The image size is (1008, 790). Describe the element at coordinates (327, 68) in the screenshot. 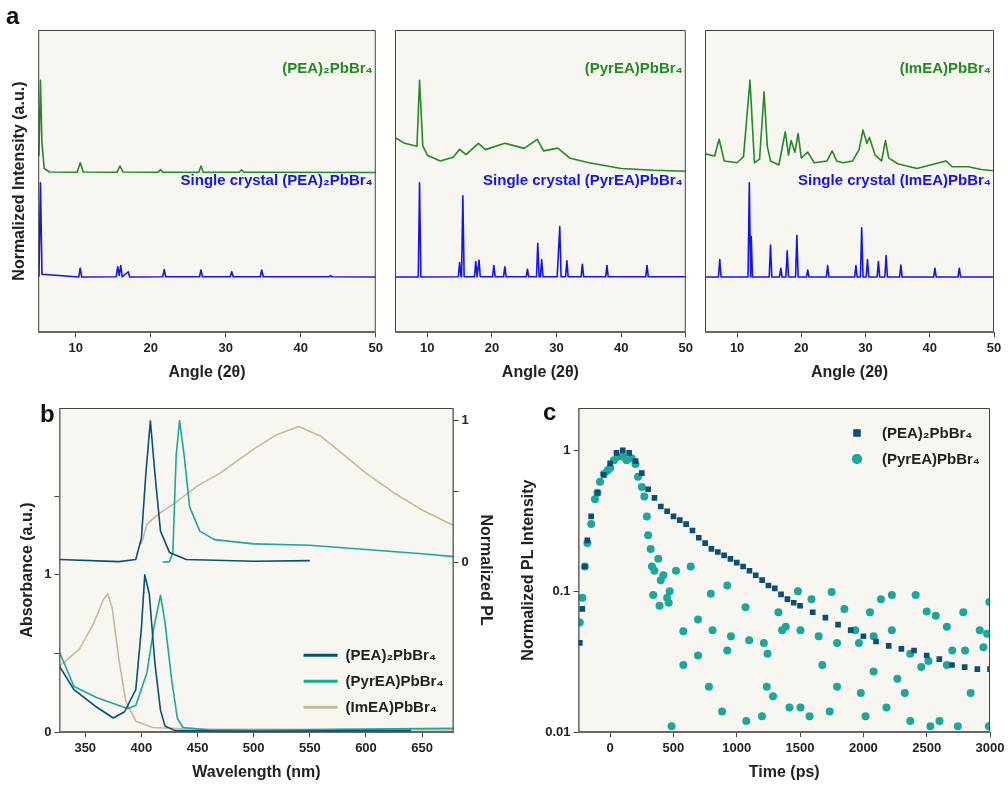

I see `text: (PEA)₂PbBr₄` at that location.